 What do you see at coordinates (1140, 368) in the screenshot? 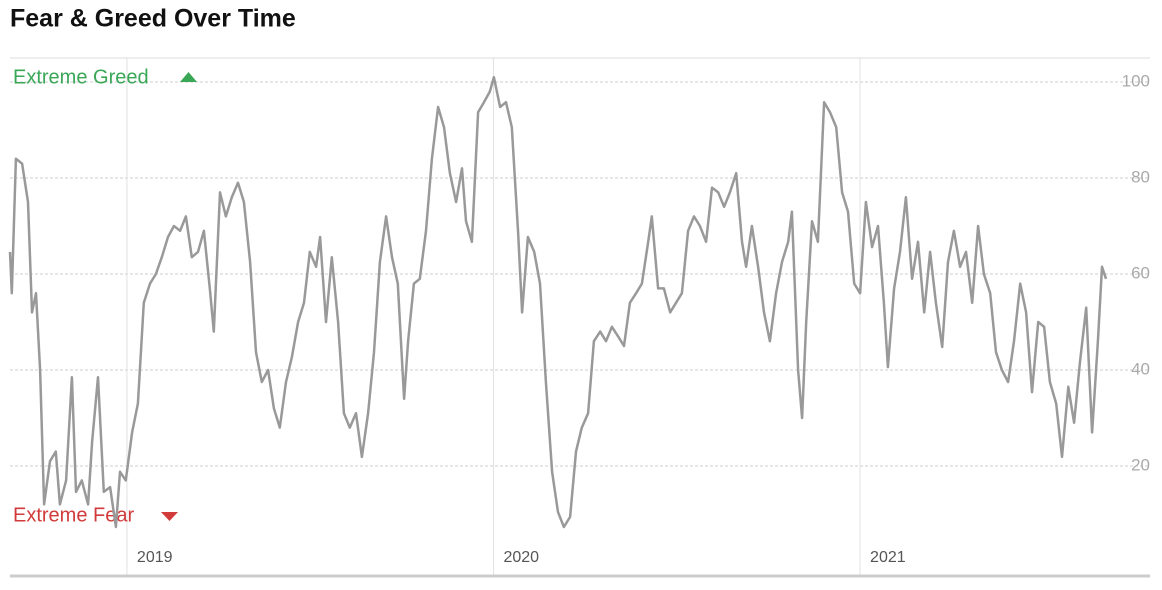
I see `y-tick-label: 40` at bounding box center [1140, 368].